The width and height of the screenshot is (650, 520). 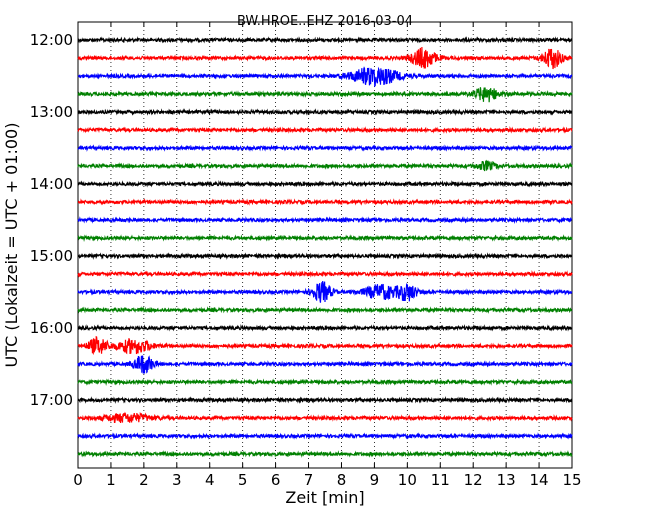 What do you see at coordinates (78, 480) in the screenshot?
I see `x-tick-label: 0` at bounding box center [78, 480].